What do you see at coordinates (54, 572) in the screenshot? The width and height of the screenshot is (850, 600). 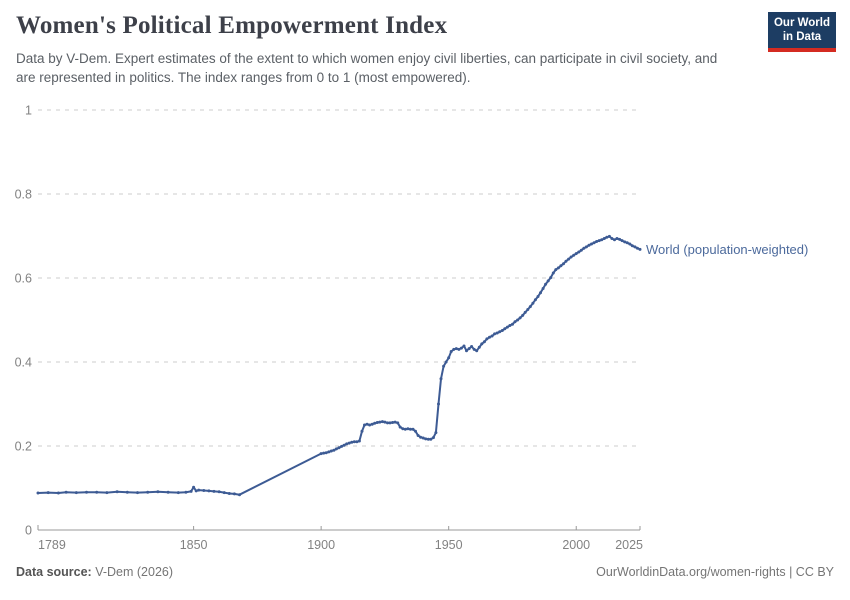 I see `data-source-label: Data source:` at bounding box center [54, 572].